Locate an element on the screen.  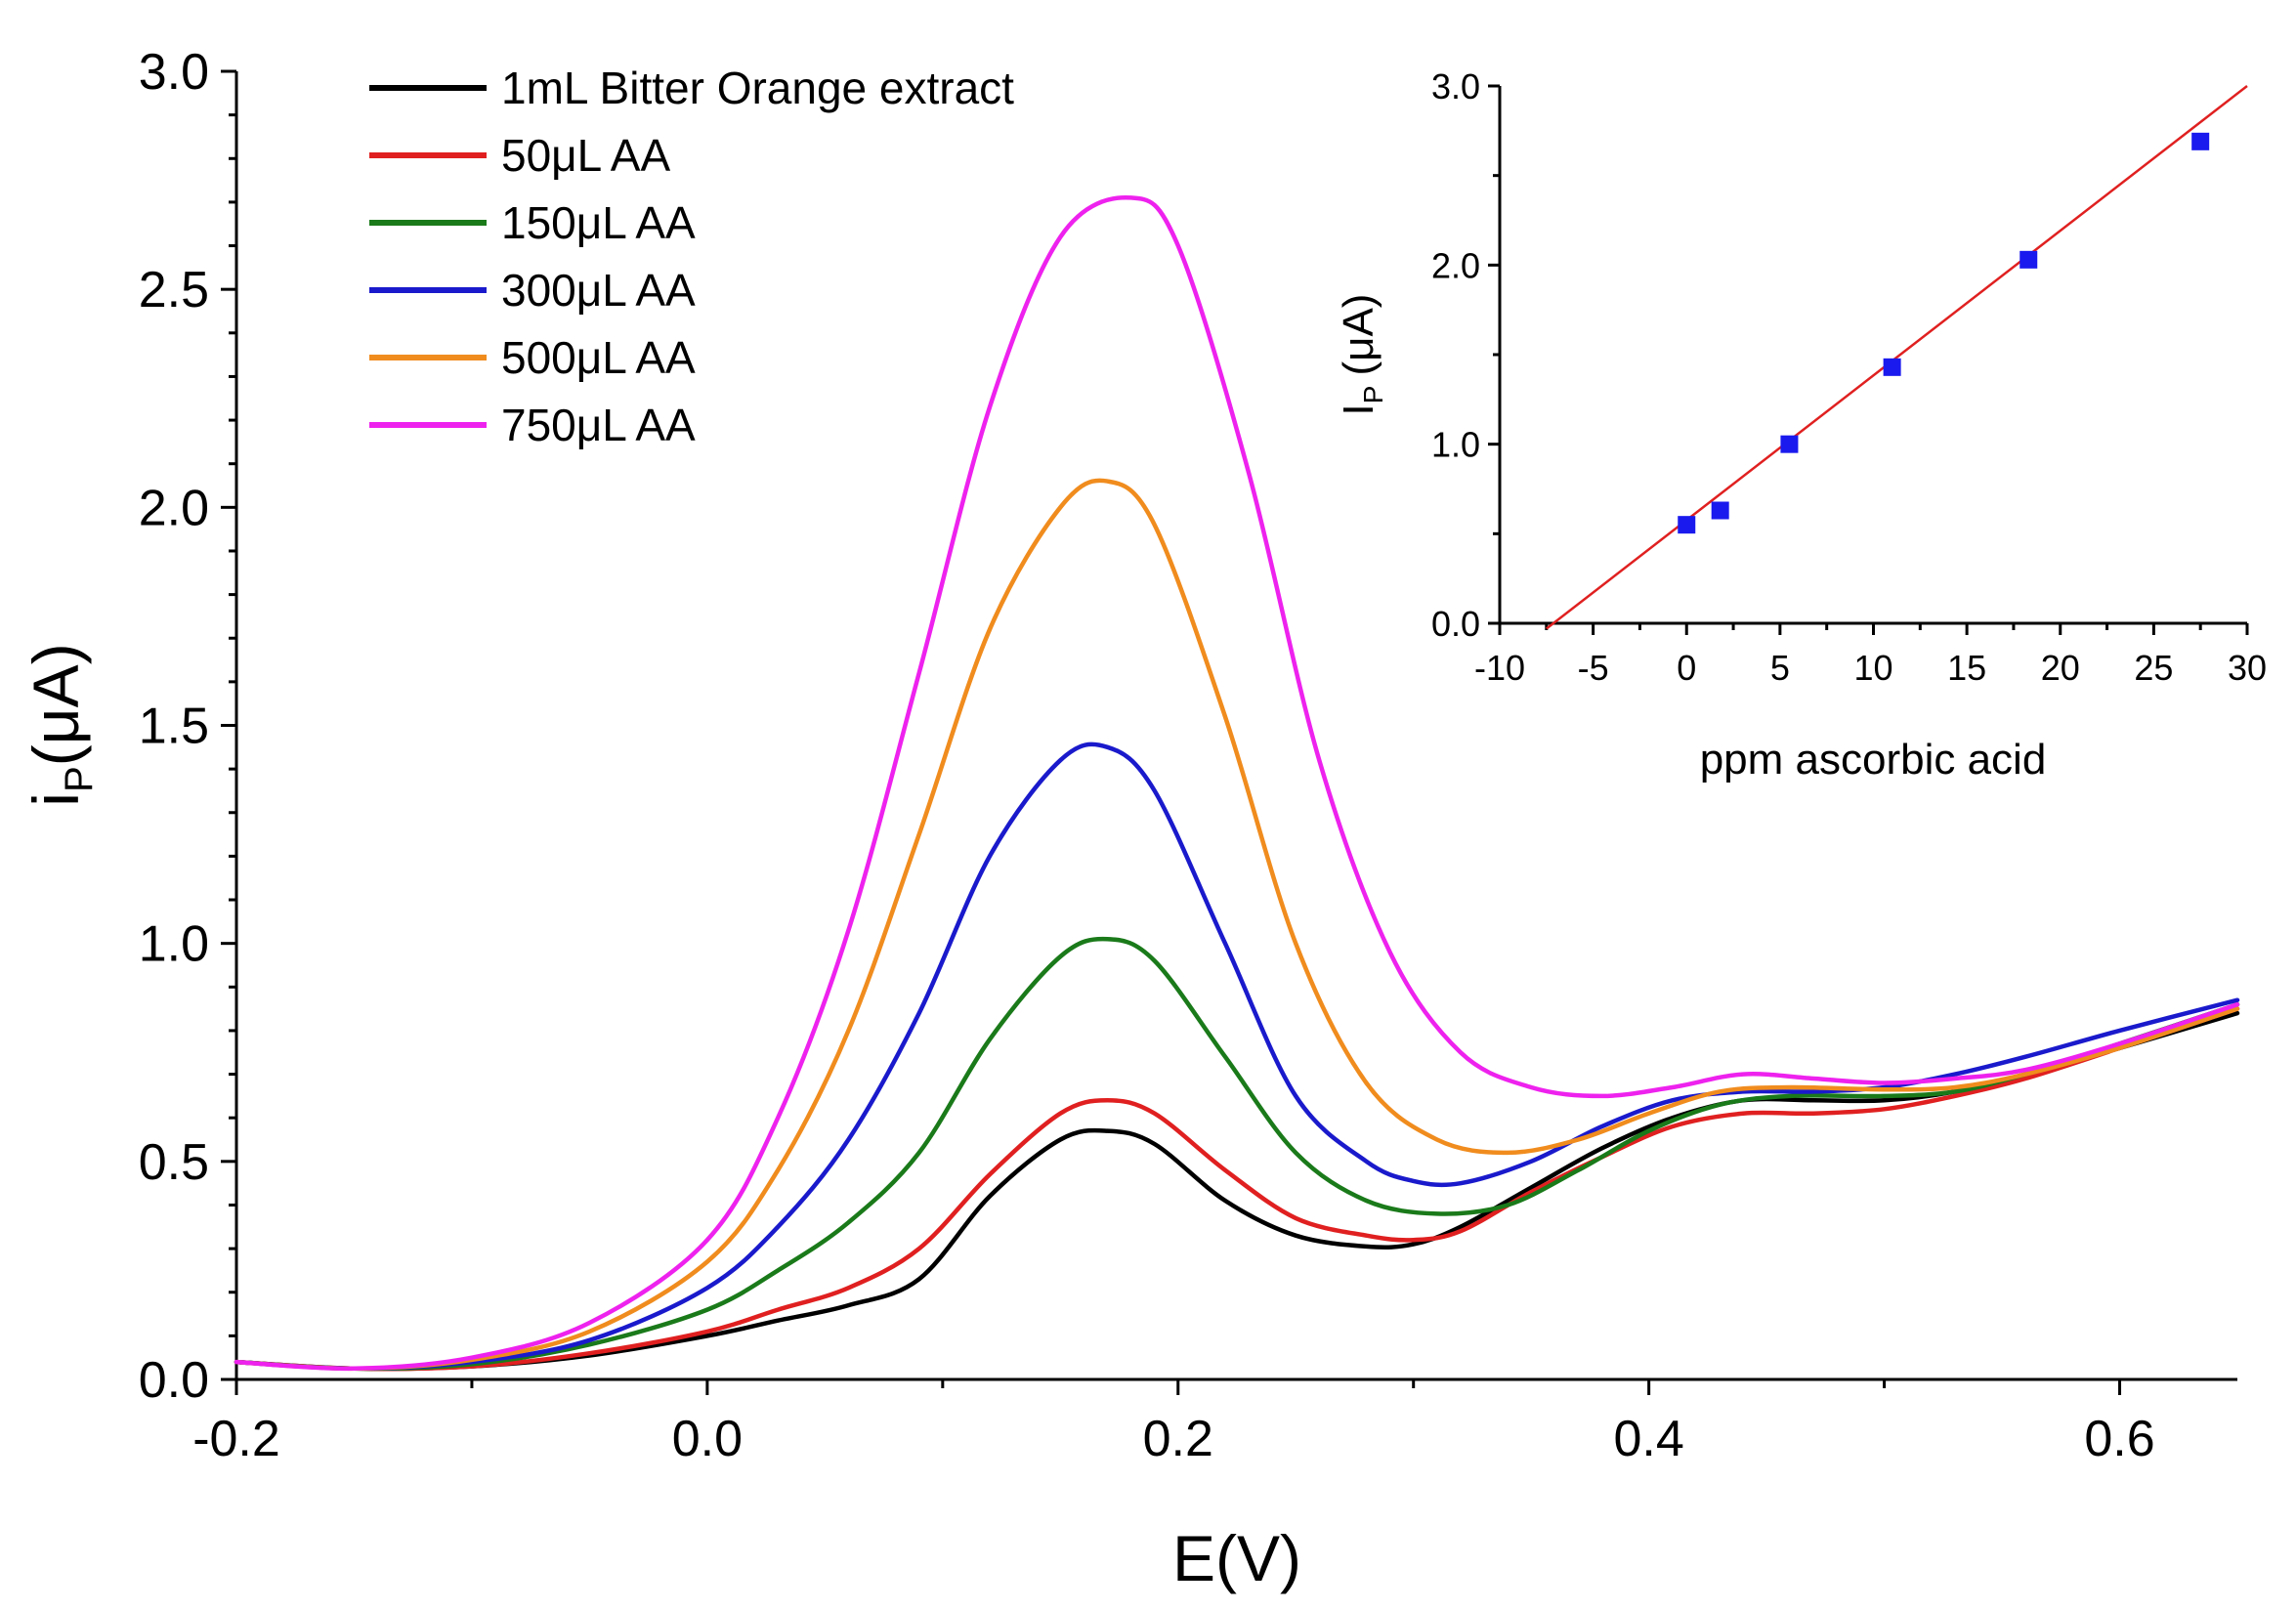
legend-label-1: 1mL Bitter Orange extract is located at coordinates (758, 88).